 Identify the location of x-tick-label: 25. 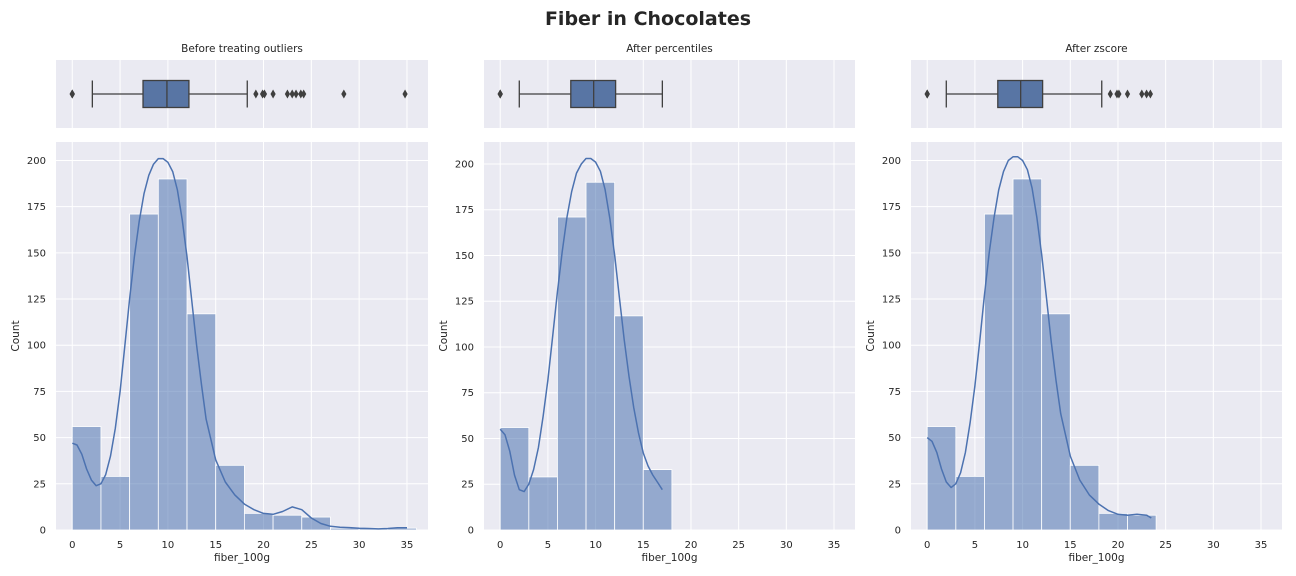
(311, 545).